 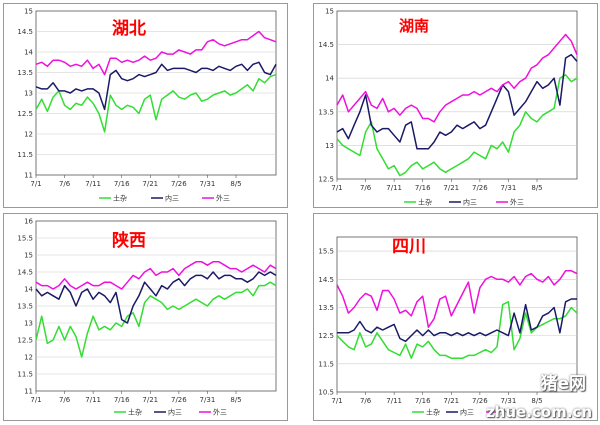 What do you see at coordinates (326, 393) in the screenshot?
I see `y-tick-label: 10.5` at bounding box center [326, 393].